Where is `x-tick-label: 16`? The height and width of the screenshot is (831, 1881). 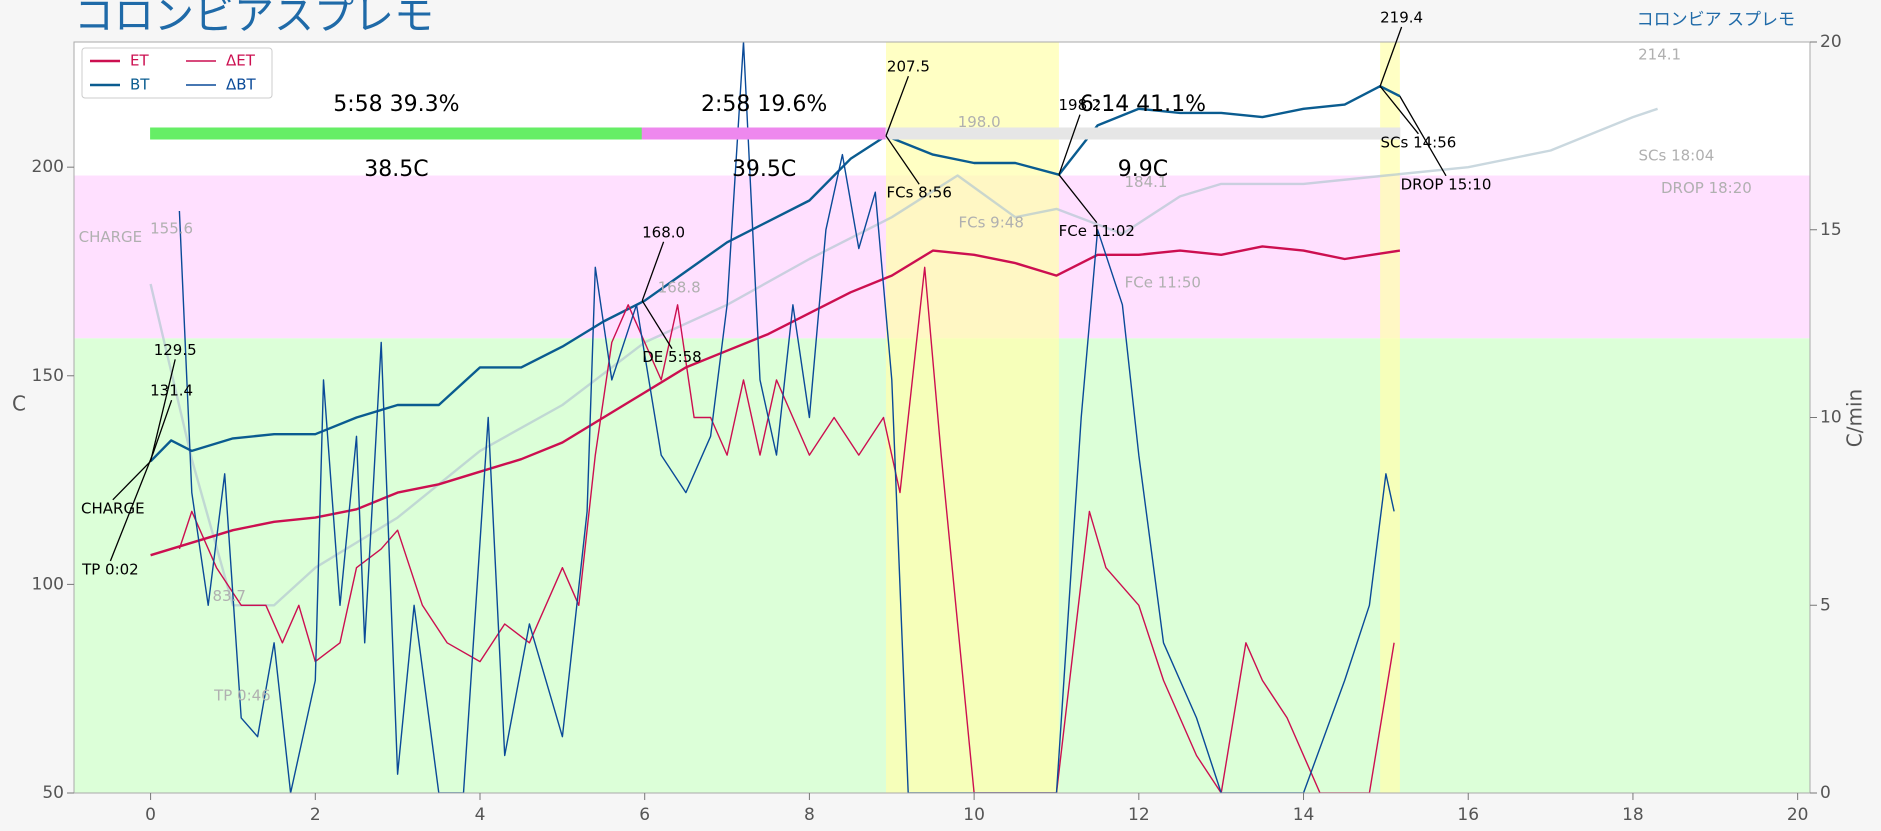
x-tick-label: 16 is located at coordinates (1468, 815).